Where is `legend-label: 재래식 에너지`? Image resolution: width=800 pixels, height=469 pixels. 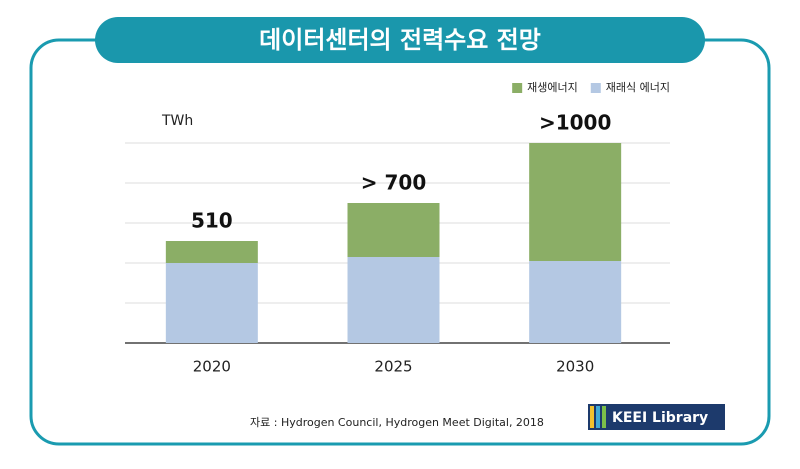 legend-label: 재래식 에너지 is located at coordinates (638, 87).